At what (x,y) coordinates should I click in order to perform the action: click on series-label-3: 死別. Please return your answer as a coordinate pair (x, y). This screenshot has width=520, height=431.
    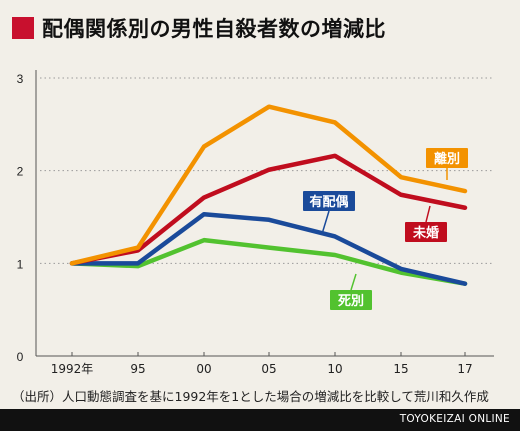
    Looking at the image, I should click on (351, 291).